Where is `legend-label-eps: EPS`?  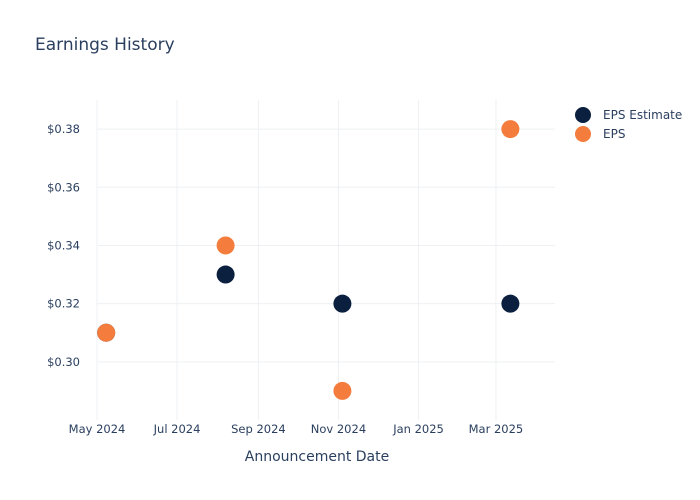
legend-label-eps: EPS is located at coordinates (614, 134).